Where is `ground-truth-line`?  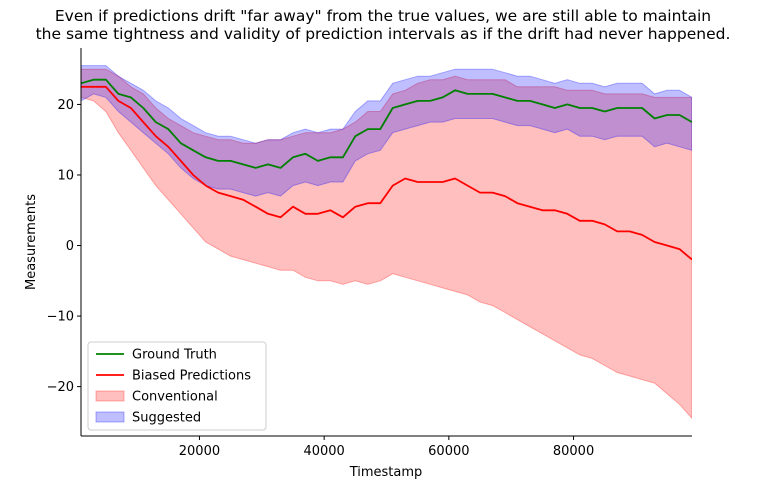
ground-truth-line is located at coordinates (386, 123).